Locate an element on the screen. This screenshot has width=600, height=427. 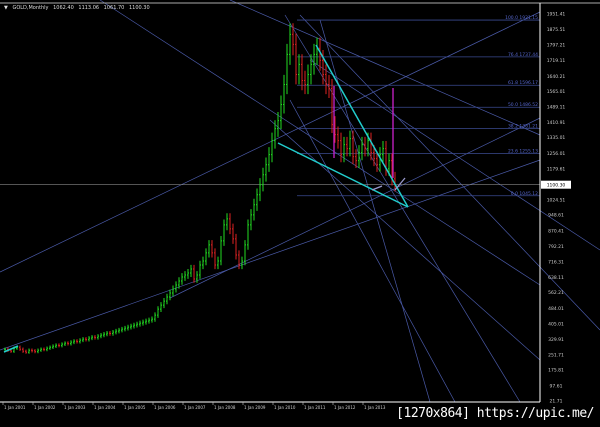
time-tick-label: 1 Jan 2003 is located at coordinates (75, 407).